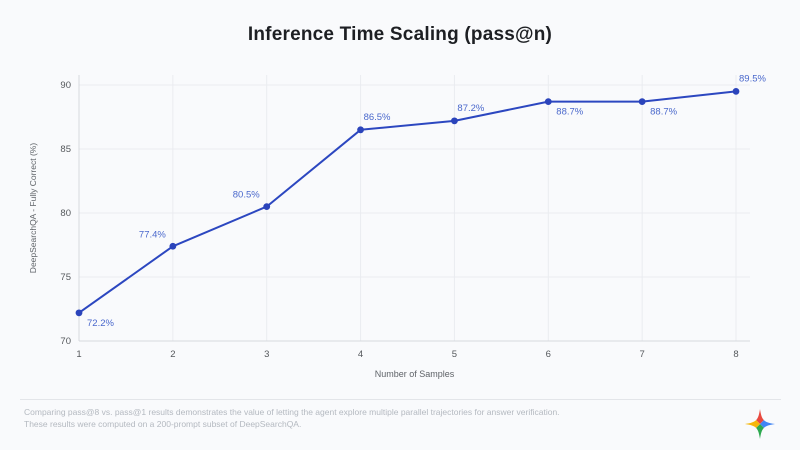  What do you see at coordinates (377, 117) in the screenshot?
I see `data-point-label: 86.5%` at bounding box center [377, 117].